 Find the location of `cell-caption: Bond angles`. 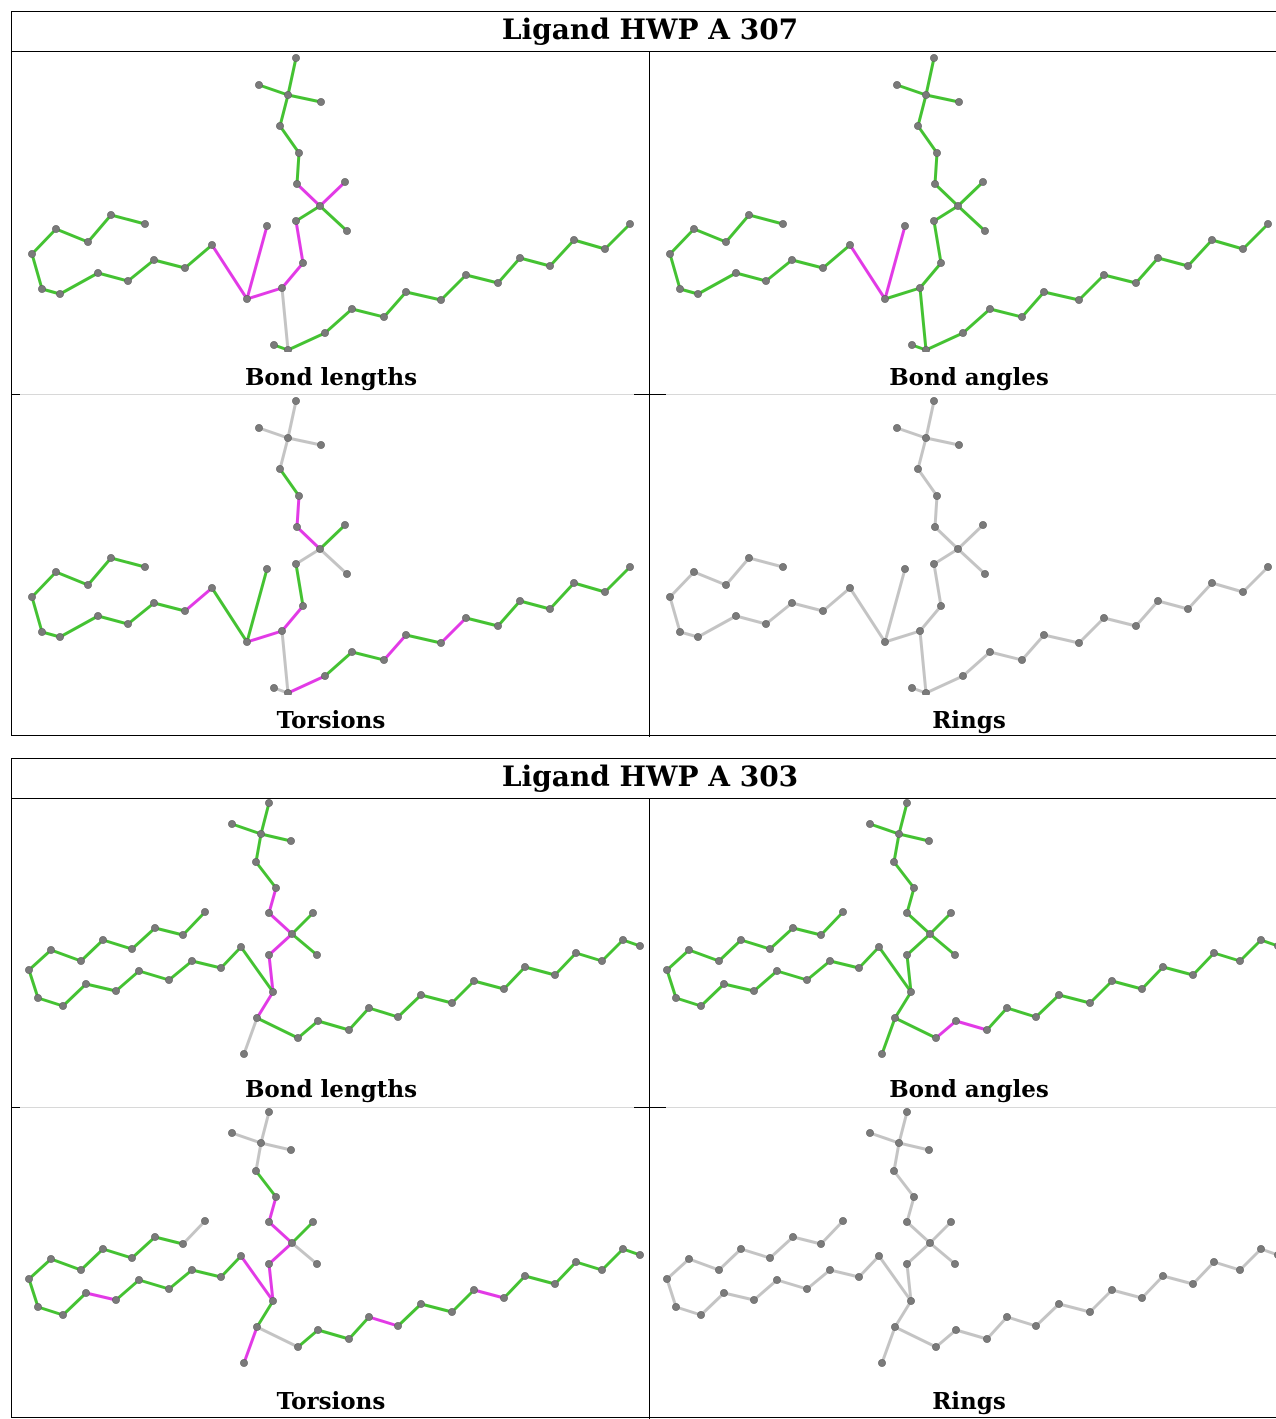

cell-caption: Bond angles is located at coordinates (969, 377).